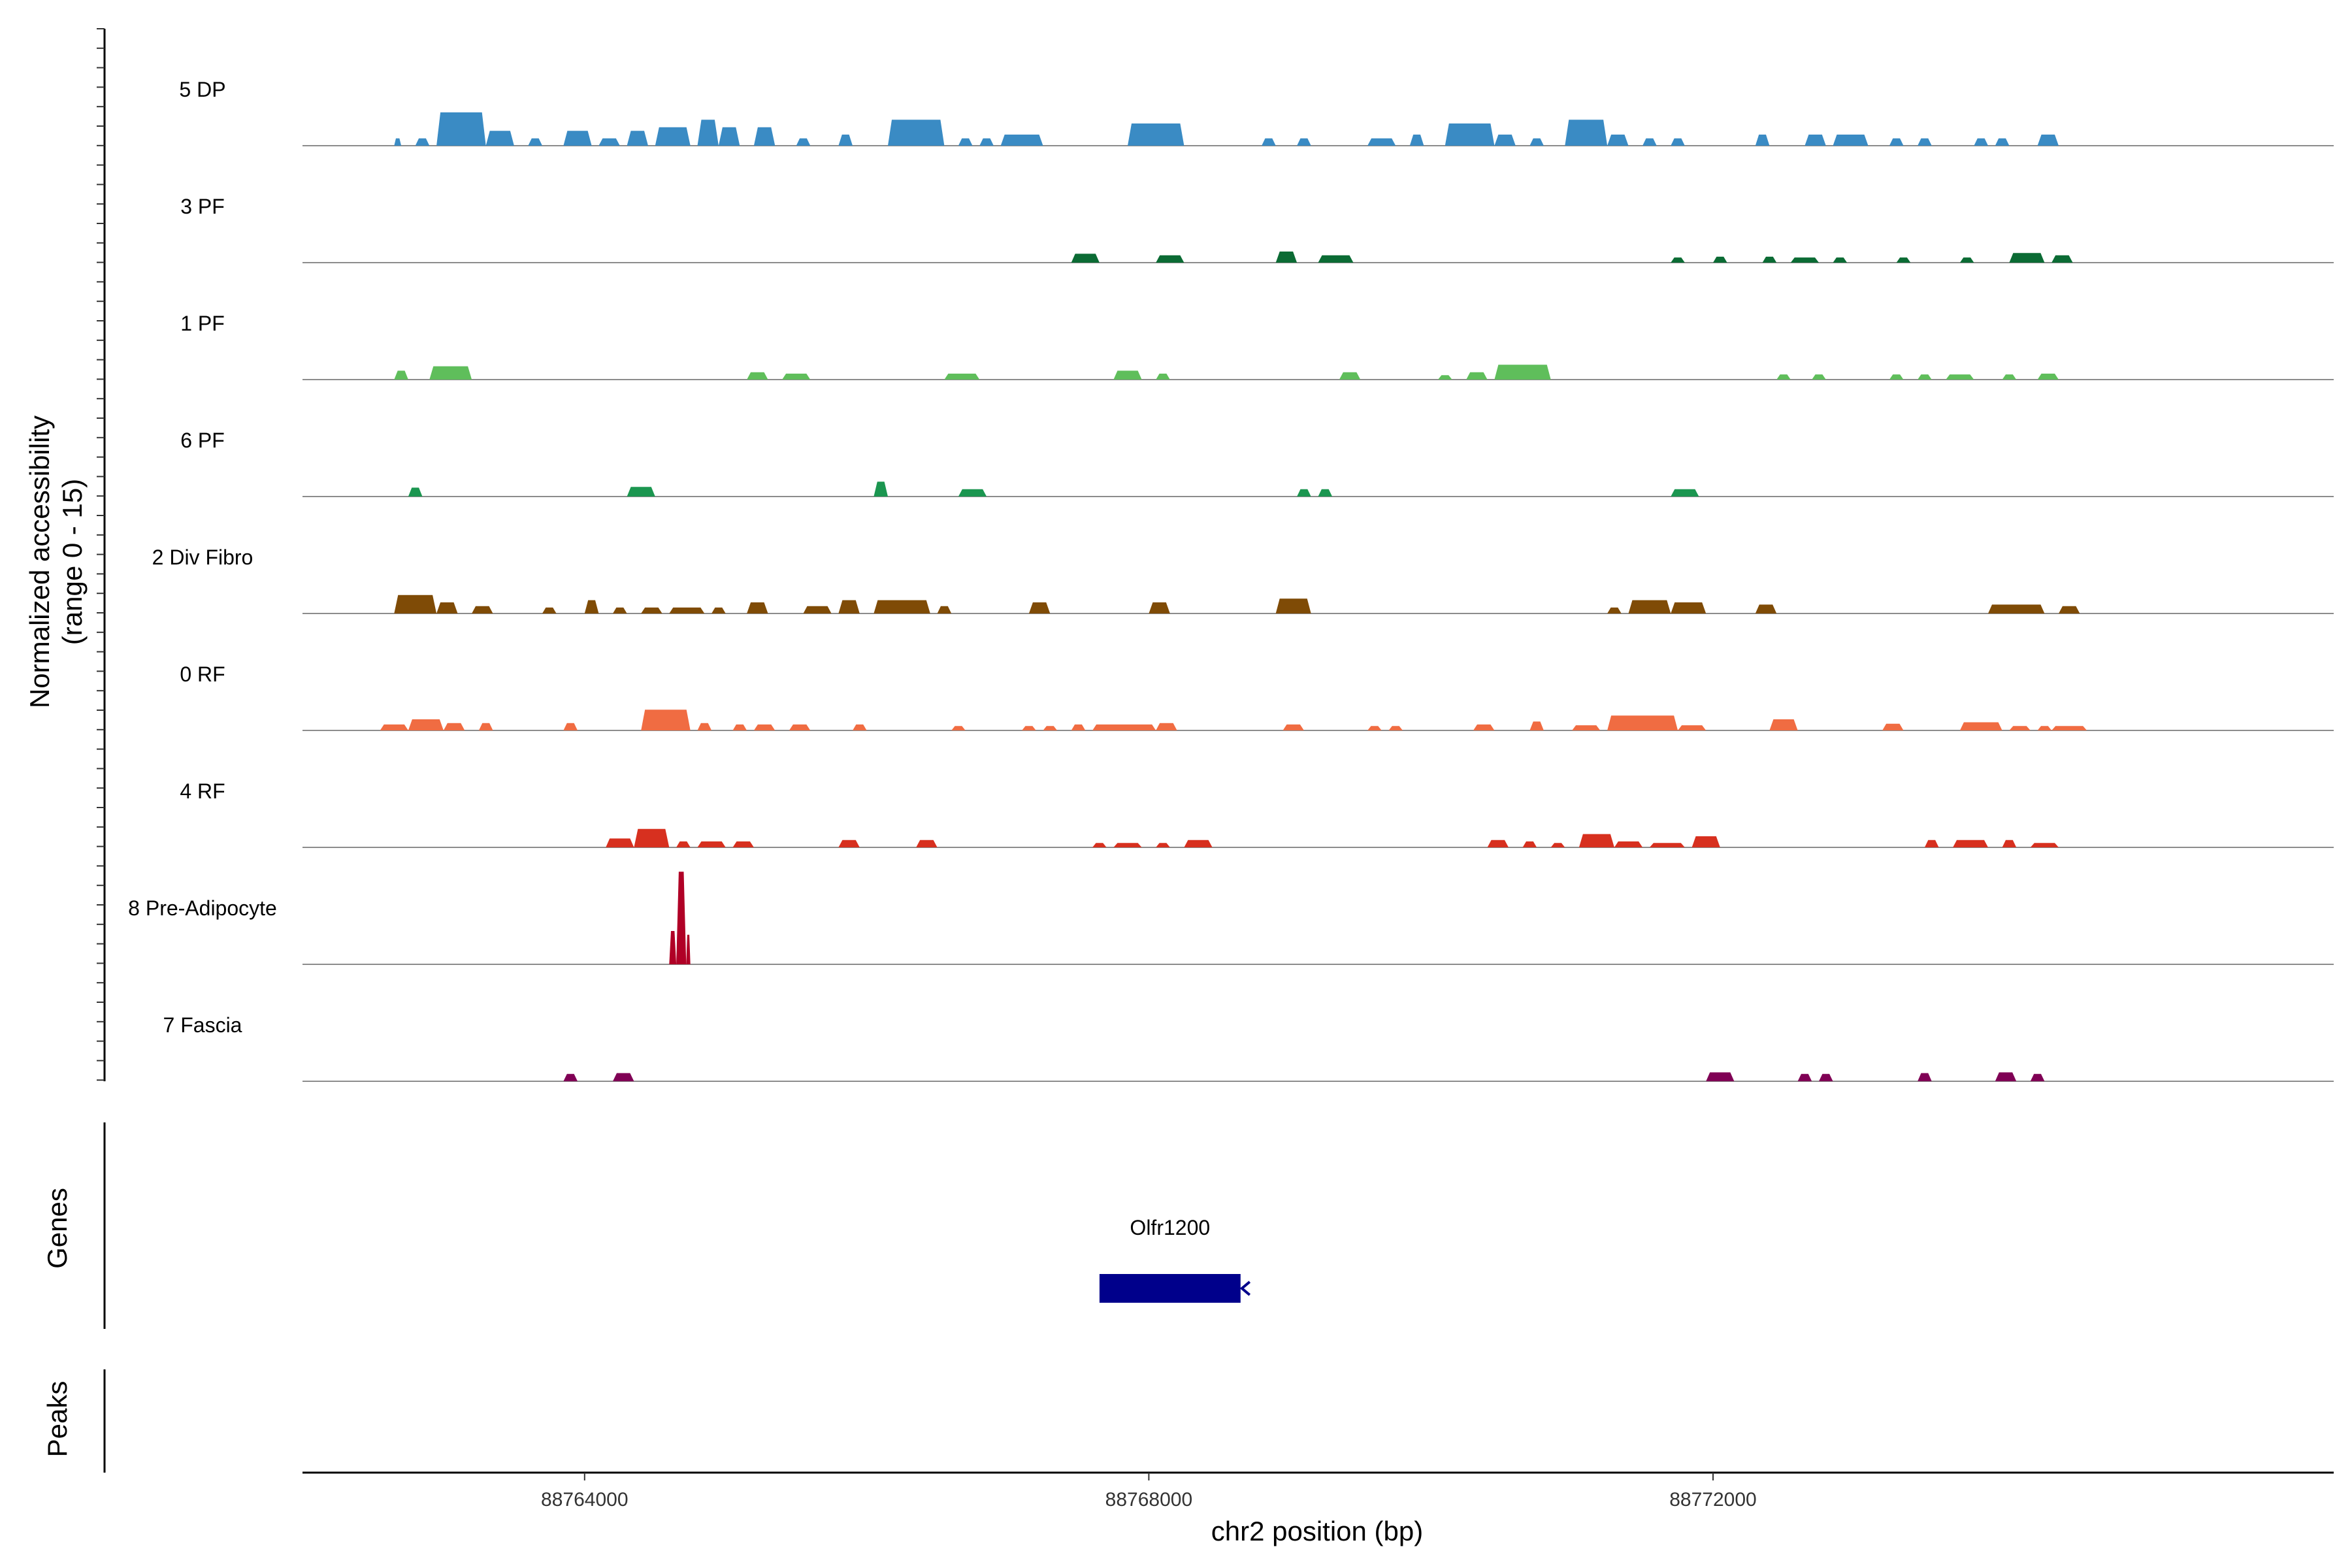 The height and width of the screenshot is (1568, 2352). Describe the element at coordinates (1170, 1288) in the screenshot. I see `gene-body` at that location.